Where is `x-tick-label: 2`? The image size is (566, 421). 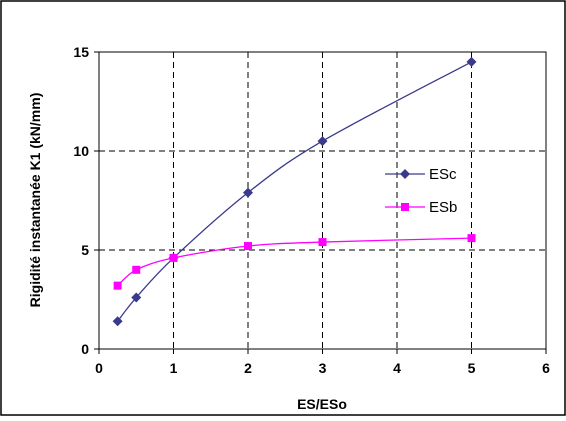
x-tick-label: 2 is located at coordinates (248, 368).